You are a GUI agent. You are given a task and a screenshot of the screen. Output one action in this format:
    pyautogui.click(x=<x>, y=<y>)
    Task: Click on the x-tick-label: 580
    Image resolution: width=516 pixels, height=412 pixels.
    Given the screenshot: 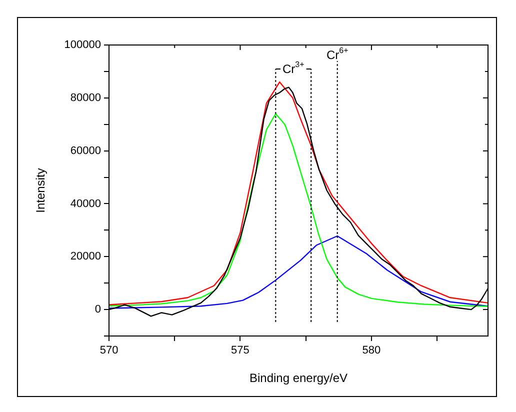 What is the action you would take?
    pyautogui.click(x=371, y=350)
    